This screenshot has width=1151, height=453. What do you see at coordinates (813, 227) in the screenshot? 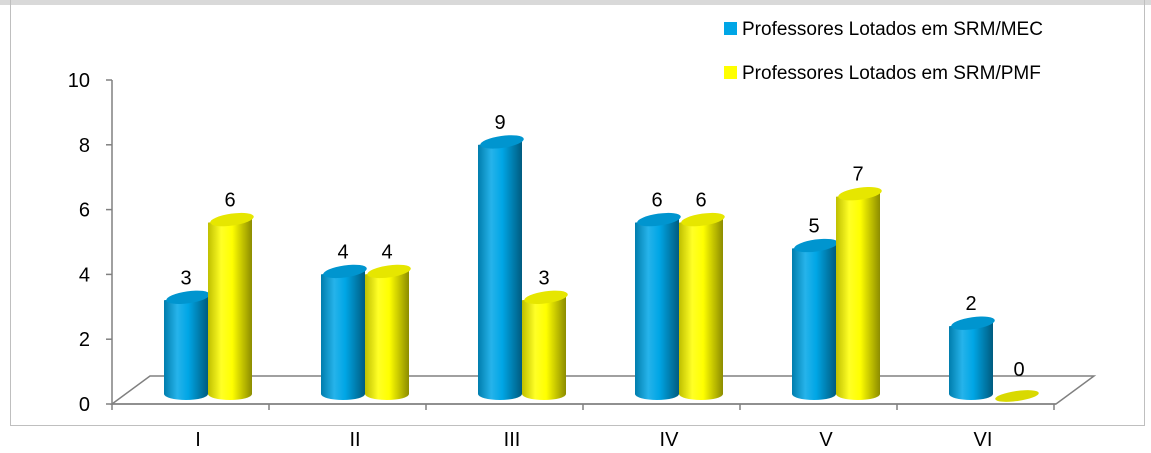
I see `data-label: 5` at bounding box center [813, 227].